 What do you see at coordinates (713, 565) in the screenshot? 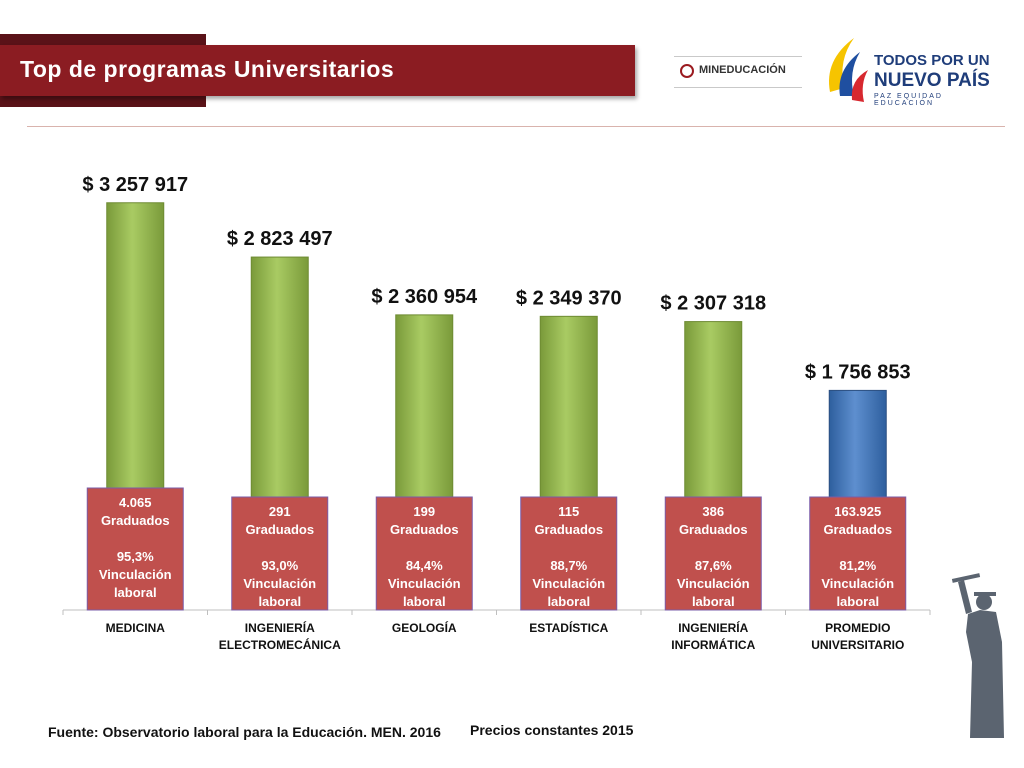
I see `employment-rate: 87,6%` at bounding box center [713, 565].